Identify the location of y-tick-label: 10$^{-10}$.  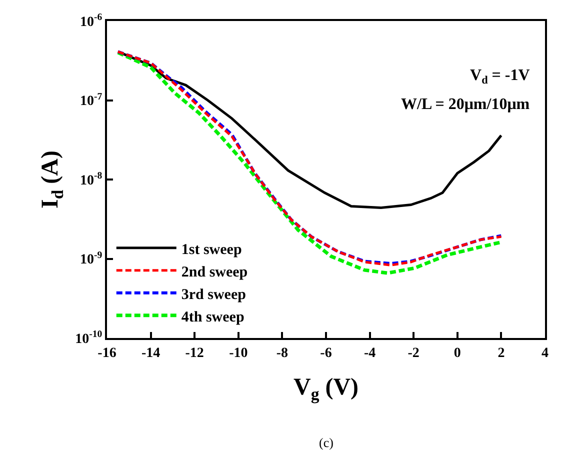
(88, 338).